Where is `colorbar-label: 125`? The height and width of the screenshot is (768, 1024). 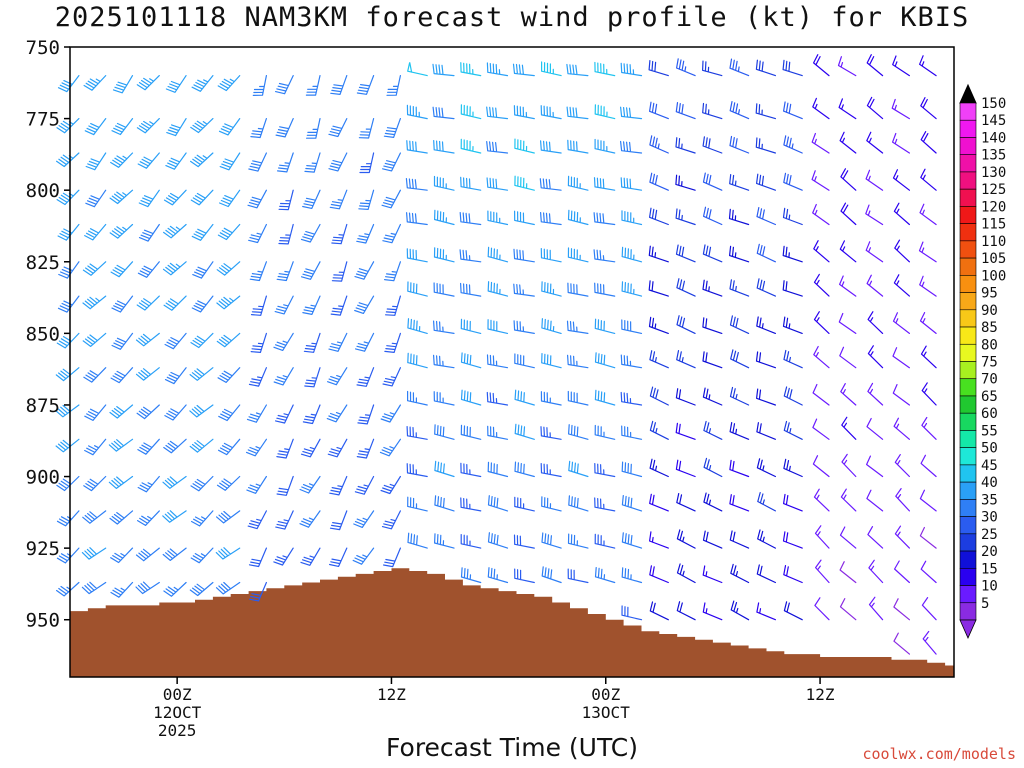
colorbar-label: 125 is located at coordinates (993, 190).